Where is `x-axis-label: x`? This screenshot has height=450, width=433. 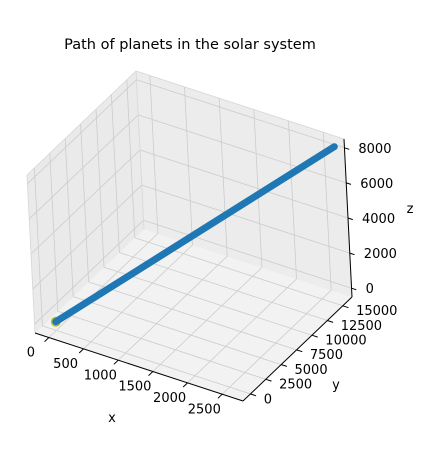 x-axis-label: x is located at coordinates (112, 418).